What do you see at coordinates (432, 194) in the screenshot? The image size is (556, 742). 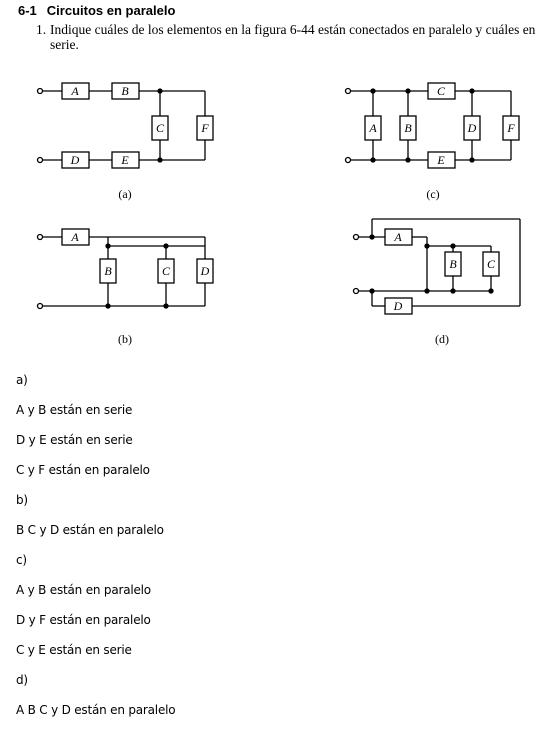 I see `caption-c: (c)` at bounding box center [432, 194].